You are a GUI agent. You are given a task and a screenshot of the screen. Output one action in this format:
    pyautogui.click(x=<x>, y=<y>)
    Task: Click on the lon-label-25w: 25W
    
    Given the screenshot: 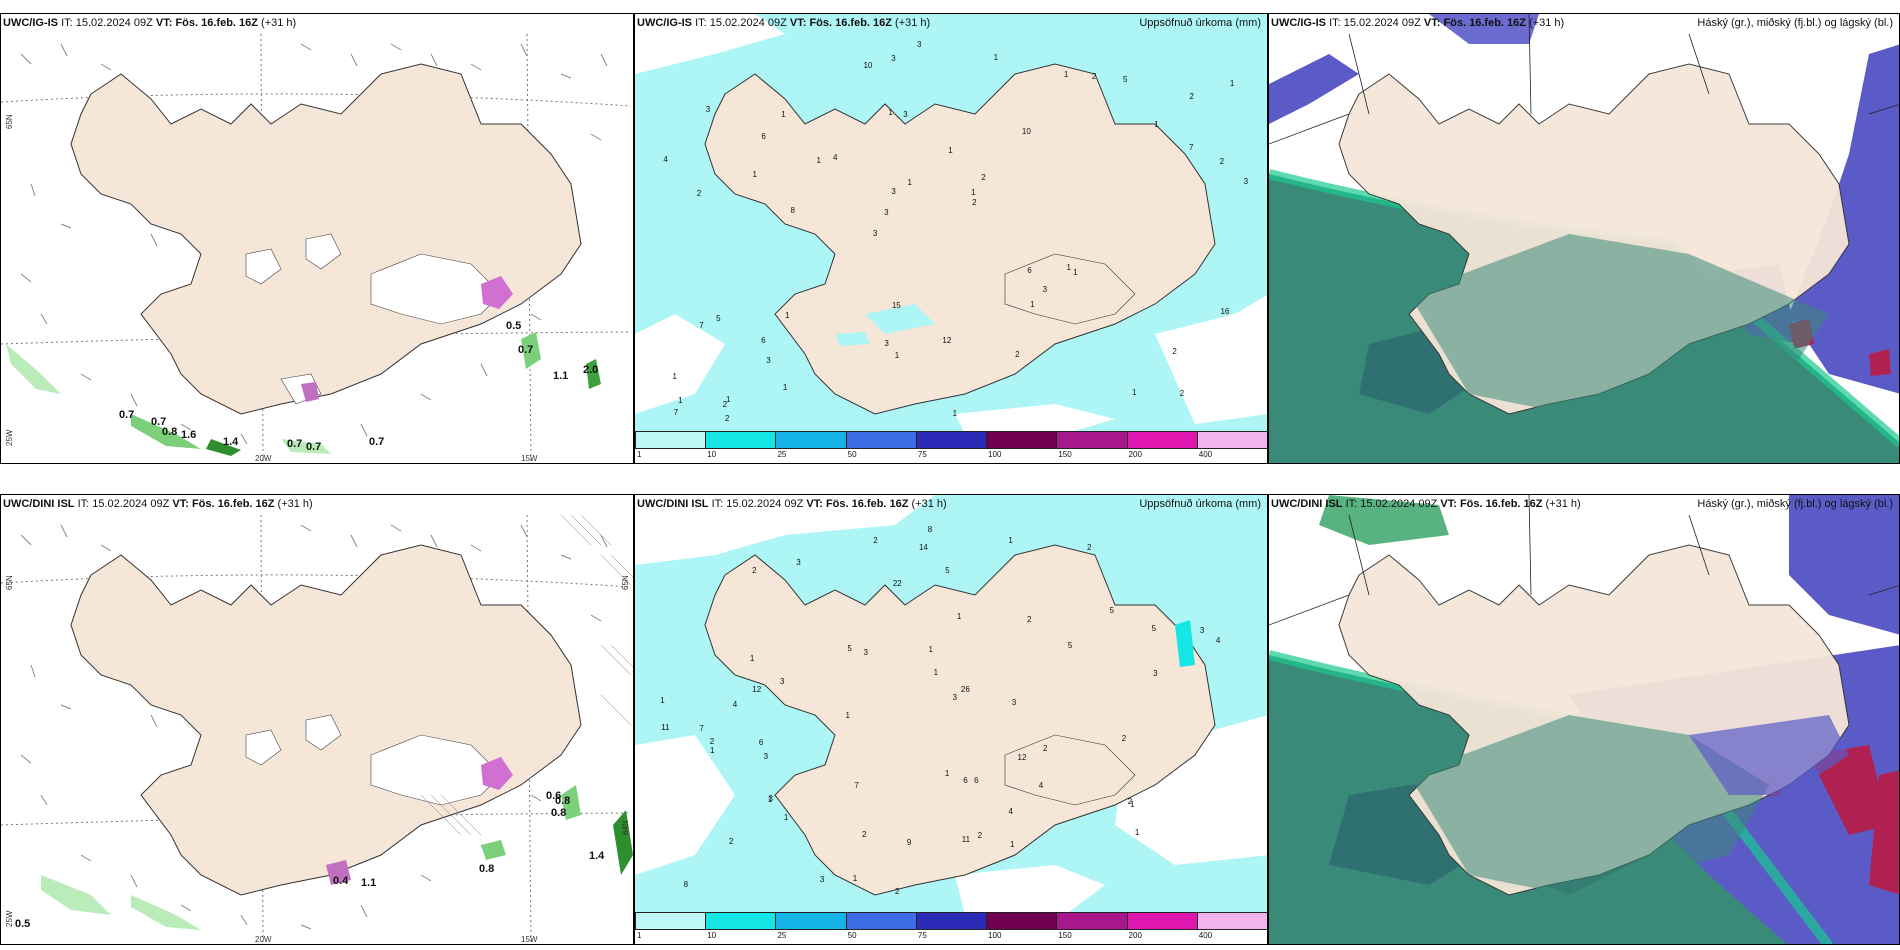 What is the action you would take?
    pyautogui.click(x=9, y=437)
    